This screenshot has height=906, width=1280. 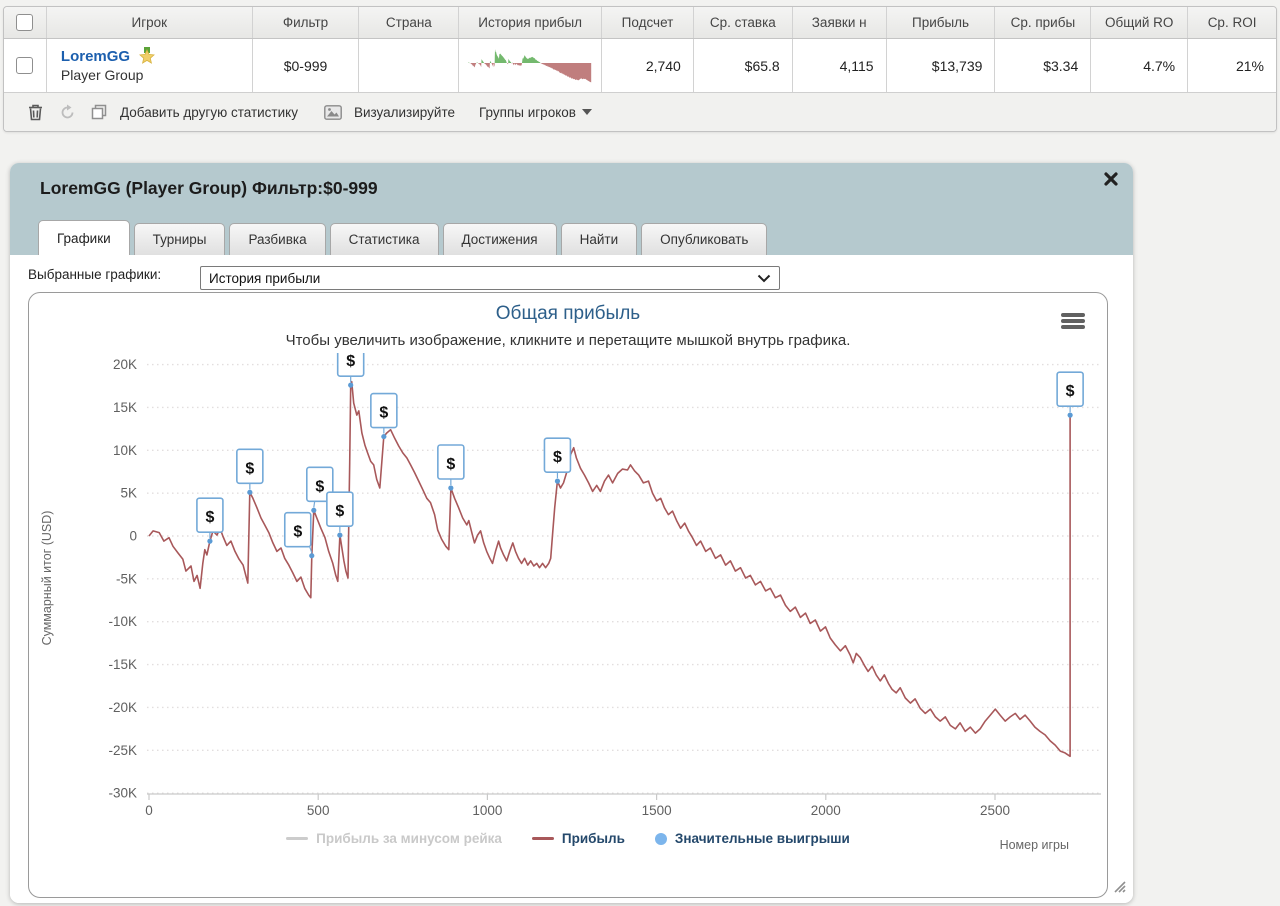 What do you see at coordinates (1042, 65) in the screenshot?
I see `avg-profit-cell: $3.34` at bounding box center [1042, 65].